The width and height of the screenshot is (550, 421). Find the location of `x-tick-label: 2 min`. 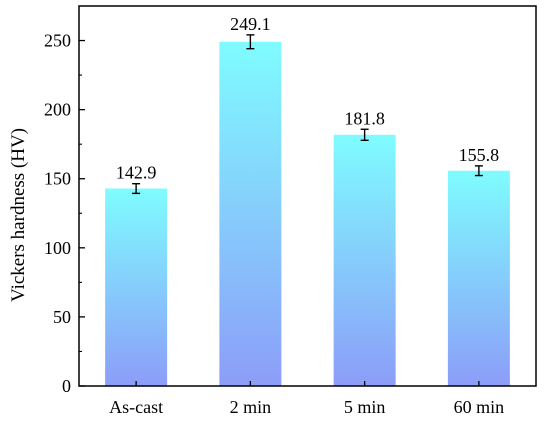

x-tick-label: 2 min is located at coordinates (251, 407).